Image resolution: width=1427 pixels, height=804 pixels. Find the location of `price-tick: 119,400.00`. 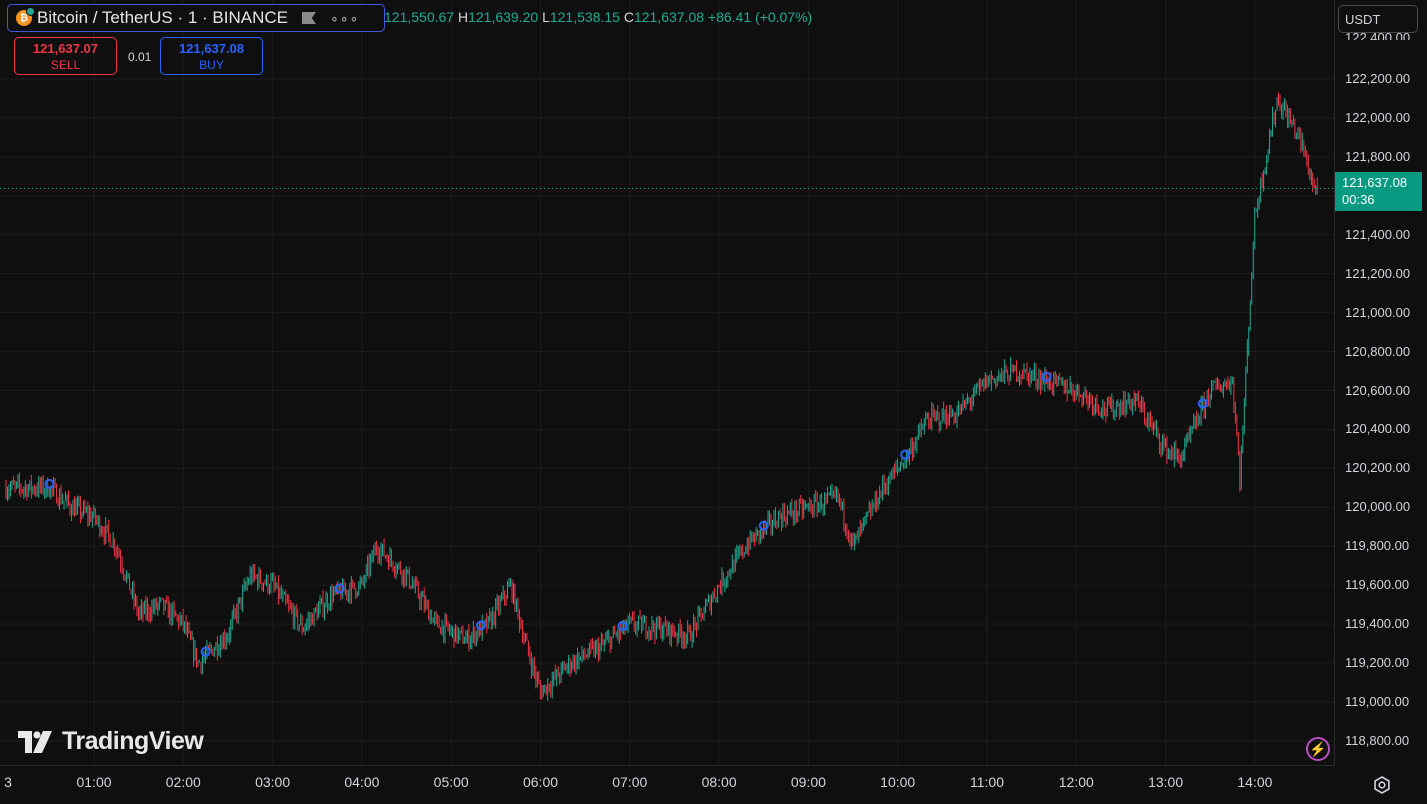

price-tick: 119,400.00 is located at coordinates (1377, 624).